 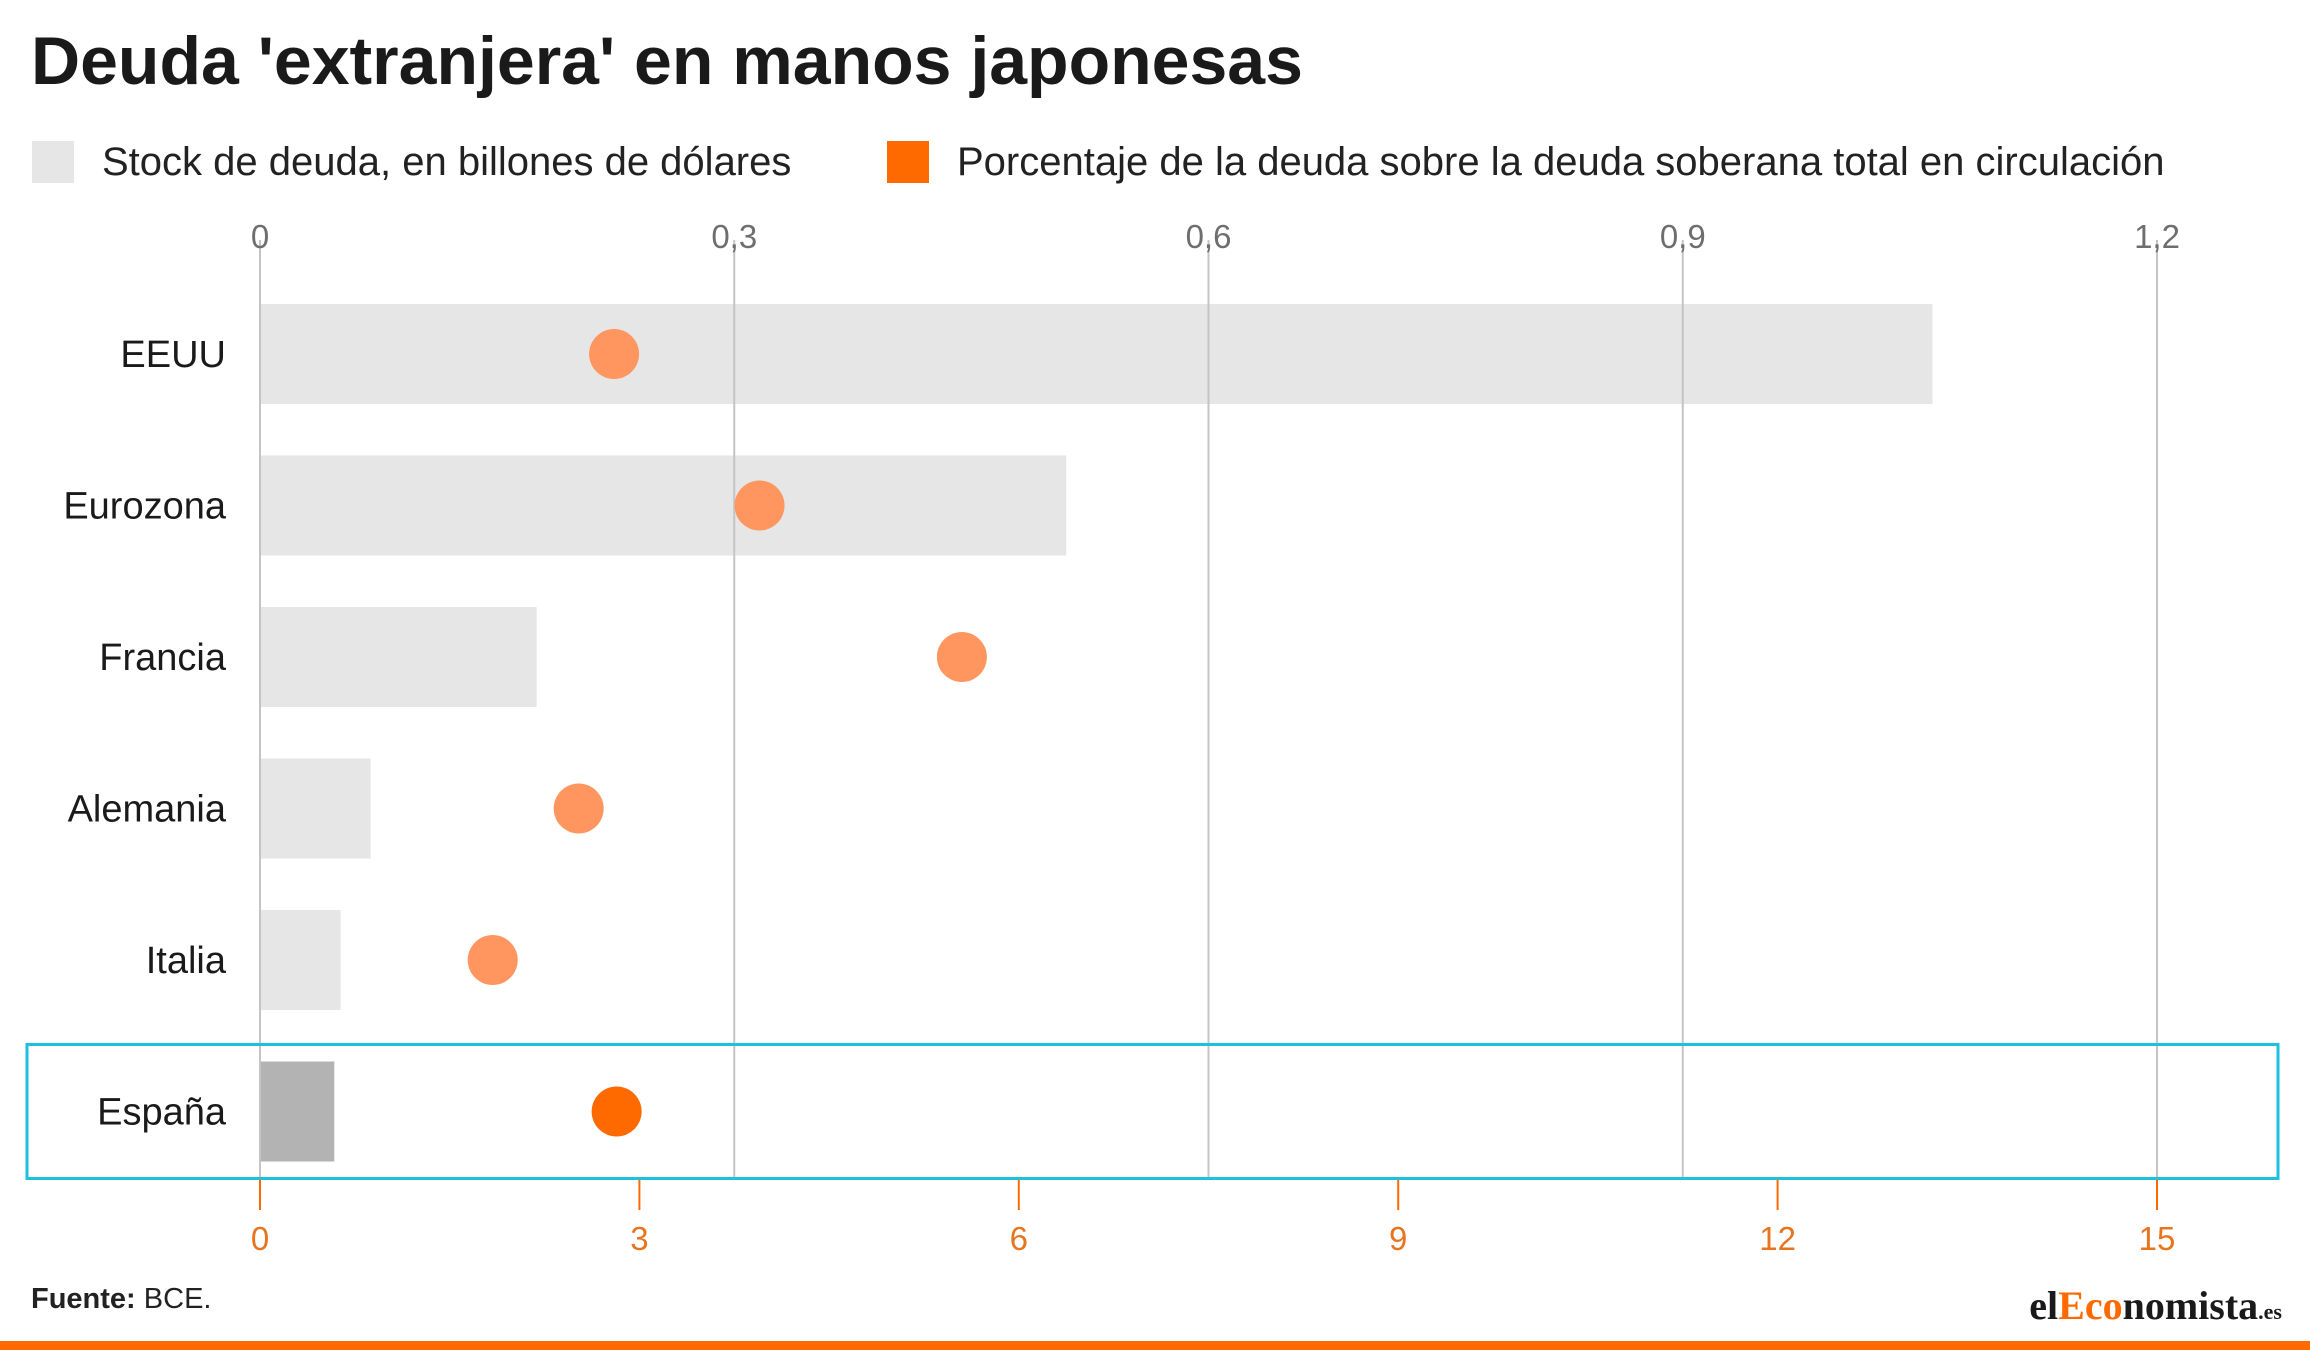 What do you see at coordinates (297, 1111) in the screenshot?
I see `bar-espana` at bounding box center [297, 1111].